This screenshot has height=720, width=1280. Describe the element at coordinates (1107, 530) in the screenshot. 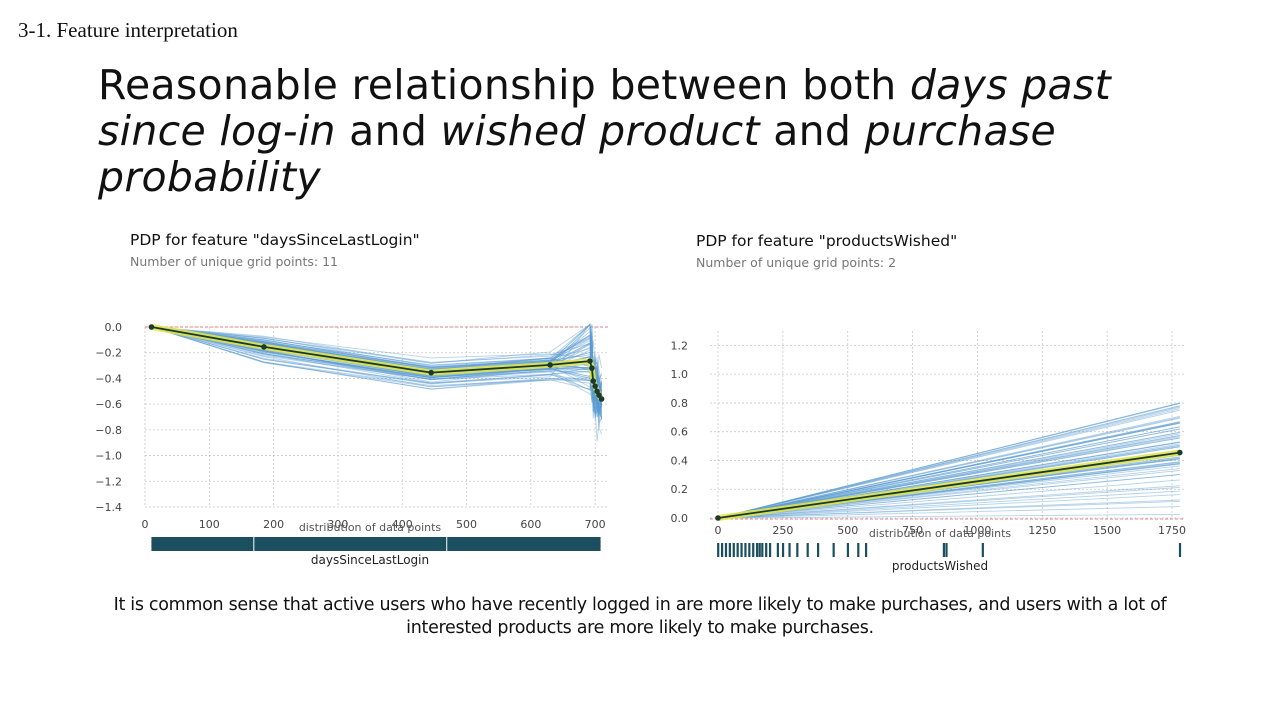

I see `chart-2-x-tick-label: 1500` at that location.